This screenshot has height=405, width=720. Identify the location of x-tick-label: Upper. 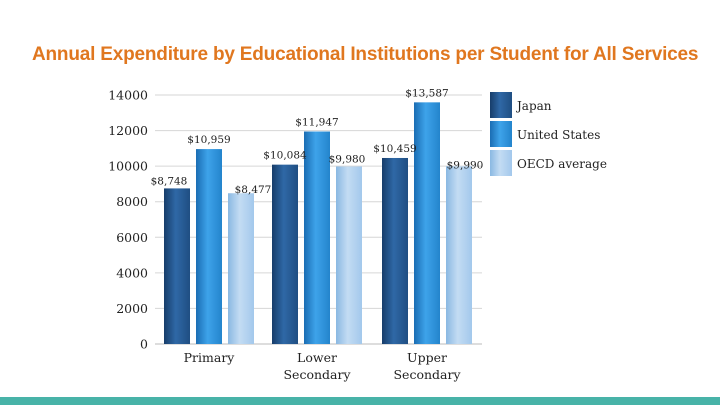
(427, 357).